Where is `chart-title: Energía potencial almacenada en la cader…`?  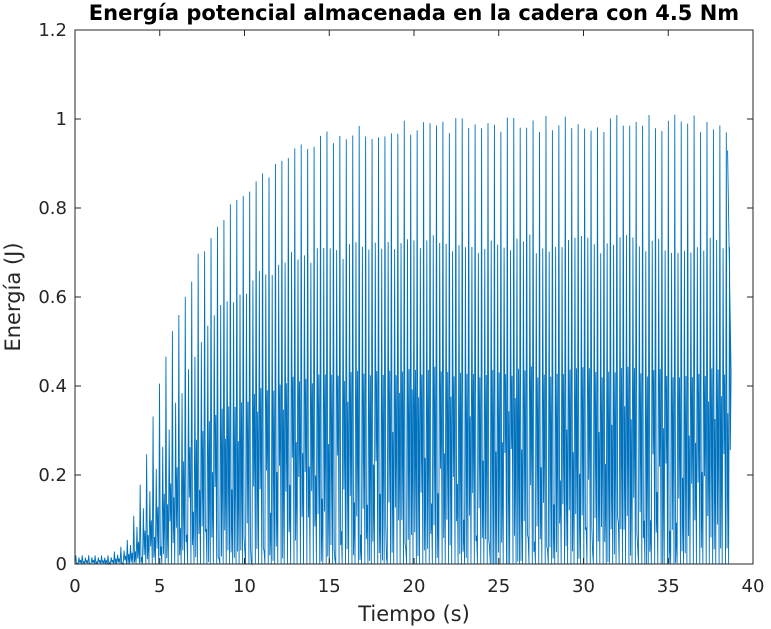
chart-title: Energía potencial almacenada en la cader… is located at coordinates (414, 13).